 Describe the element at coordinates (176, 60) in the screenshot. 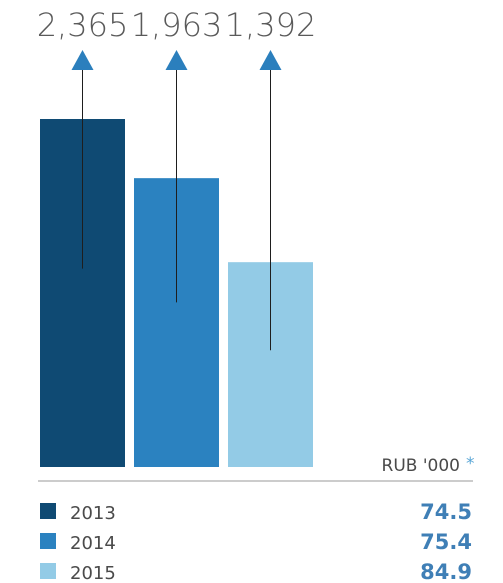

I see `arrow-head-2014` at that location.